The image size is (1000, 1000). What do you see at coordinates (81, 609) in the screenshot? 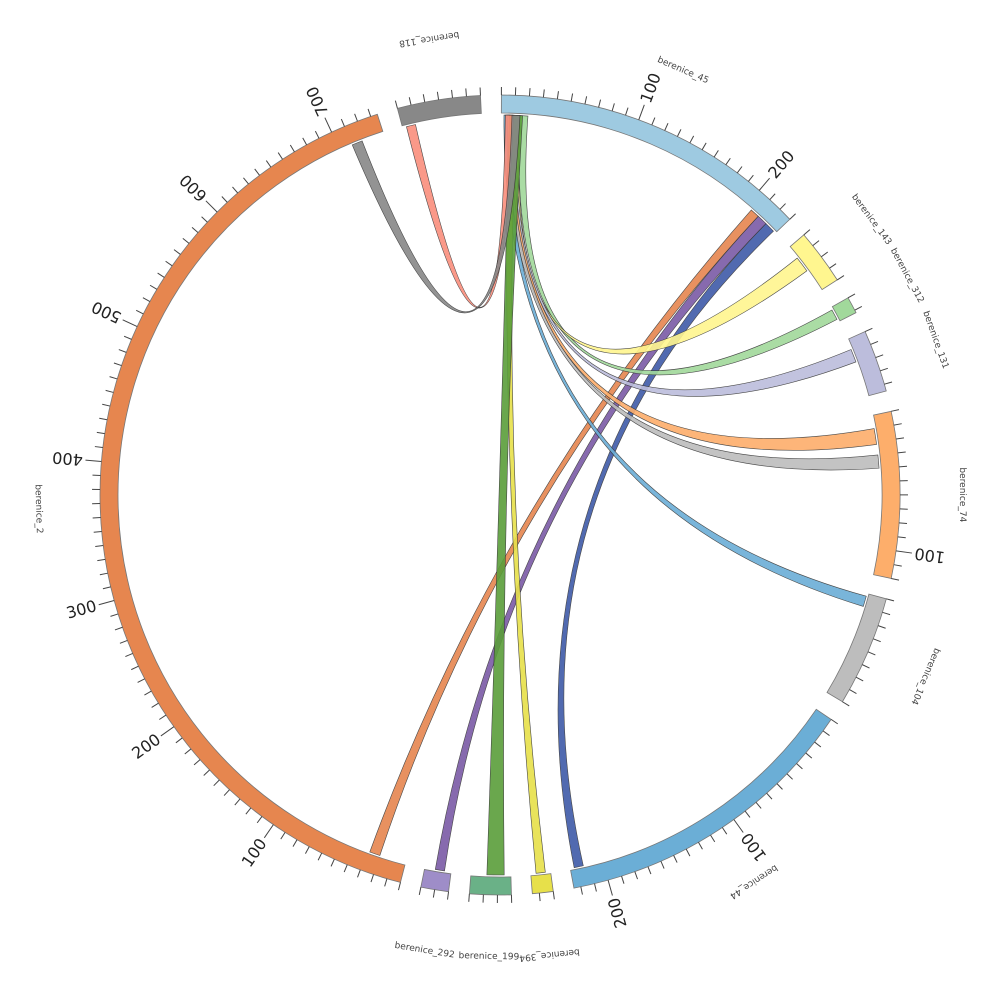
I see `tick-label: 300` at bounding box center [81, 609].